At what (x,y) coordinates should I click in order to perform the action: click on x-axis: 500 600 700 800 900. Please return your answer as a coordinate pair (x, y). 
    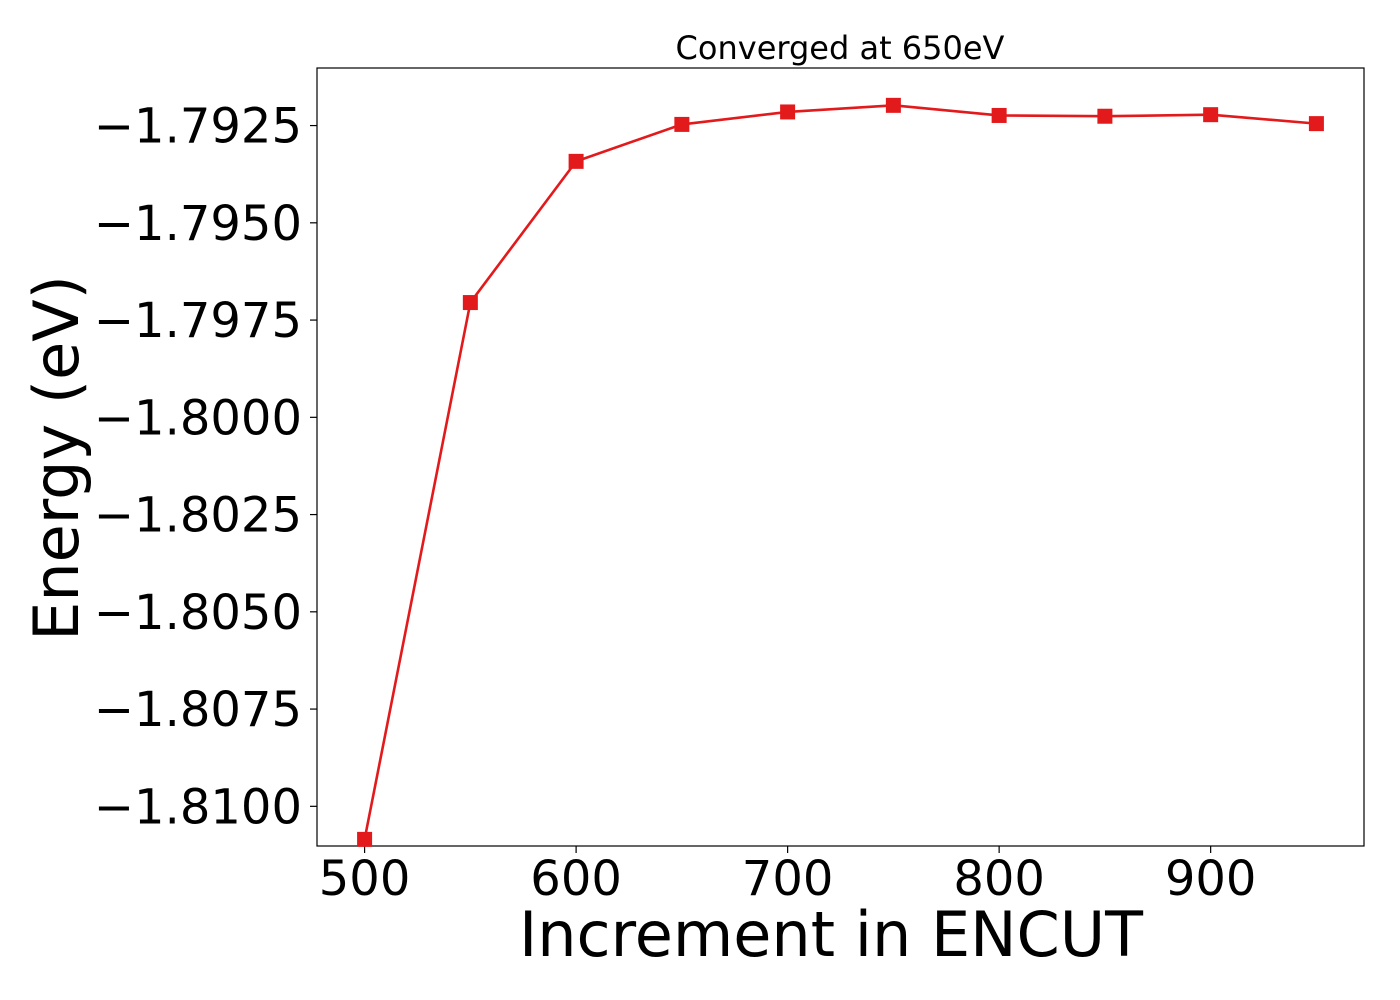
    Looking at the image, I should click on (788, 876).